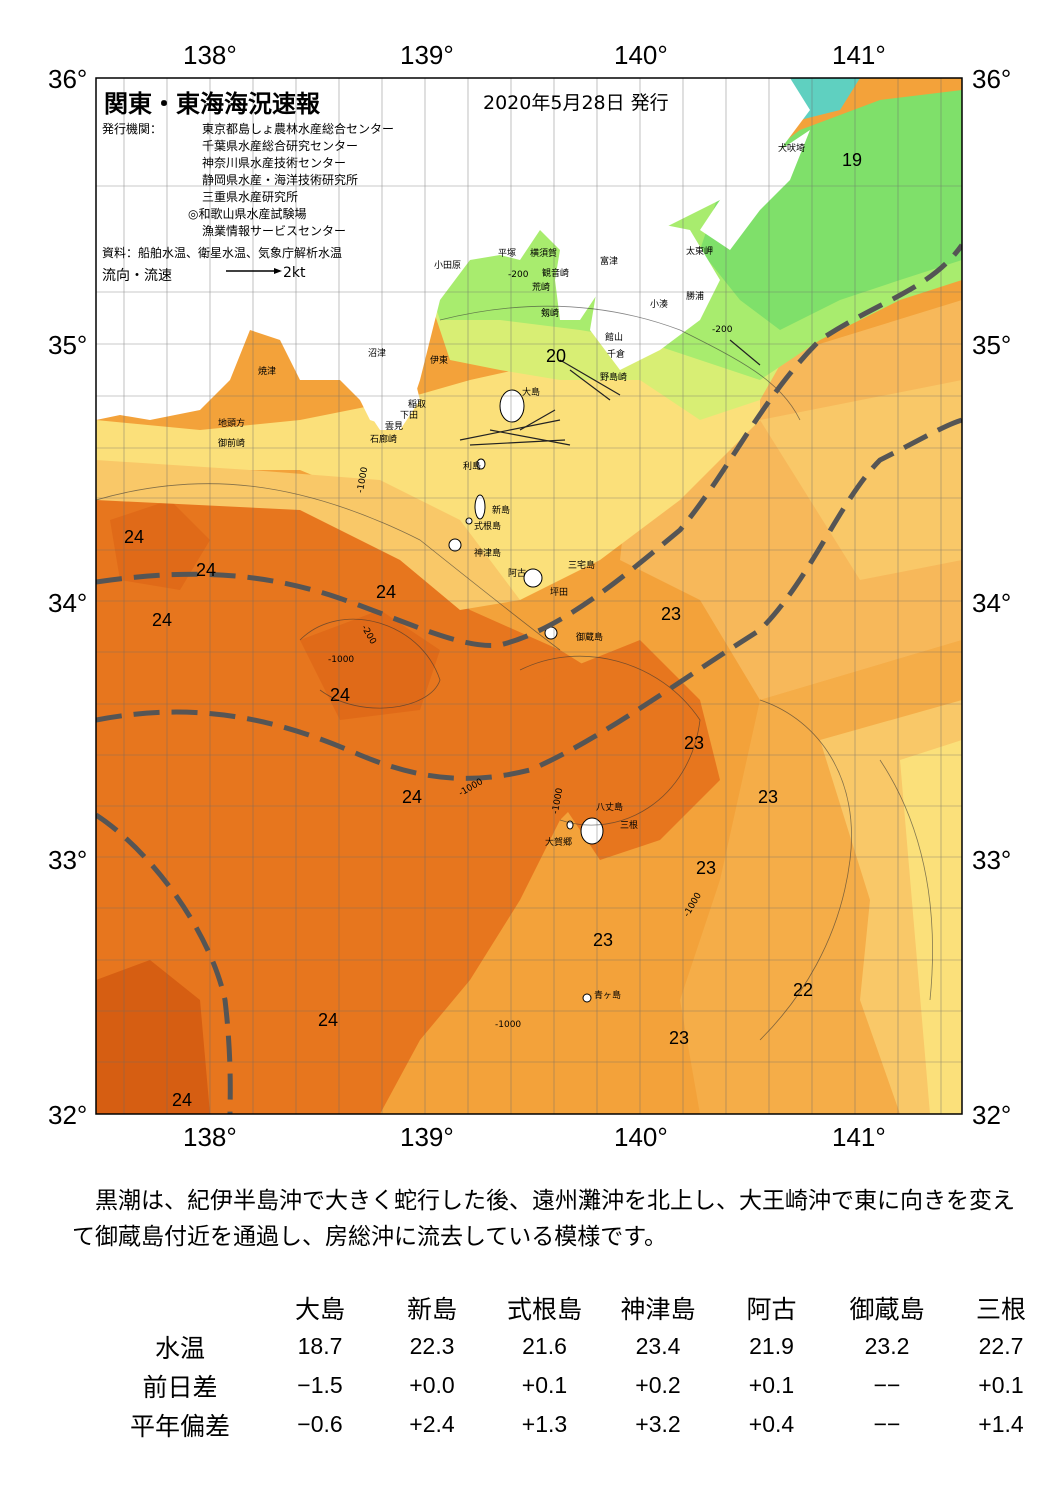 The image size is (1064, 1503). What do you see at coordinates (533, 578) in the screenshot?
I see `island-miyakejima` at bounding box center [533, 578].